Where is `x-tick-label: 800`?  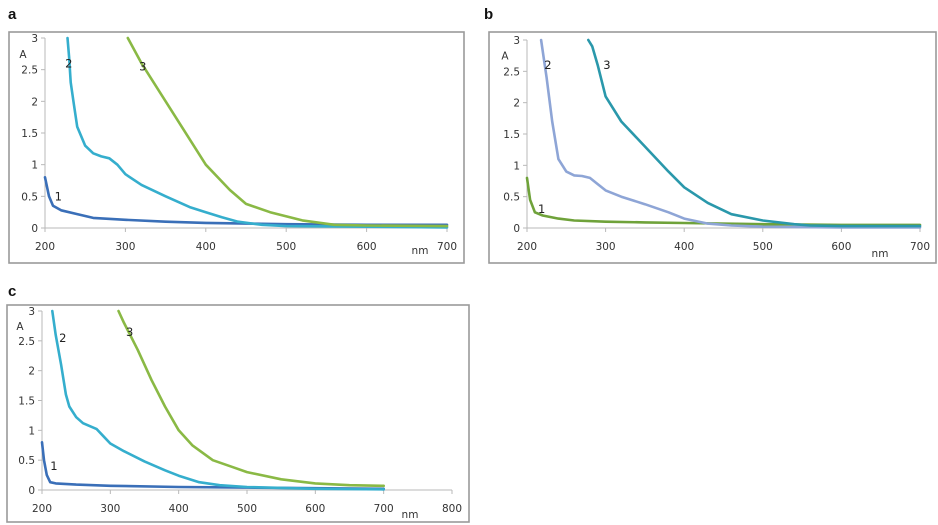 x-tick-label: 800 is located at coordinates (452, 509).